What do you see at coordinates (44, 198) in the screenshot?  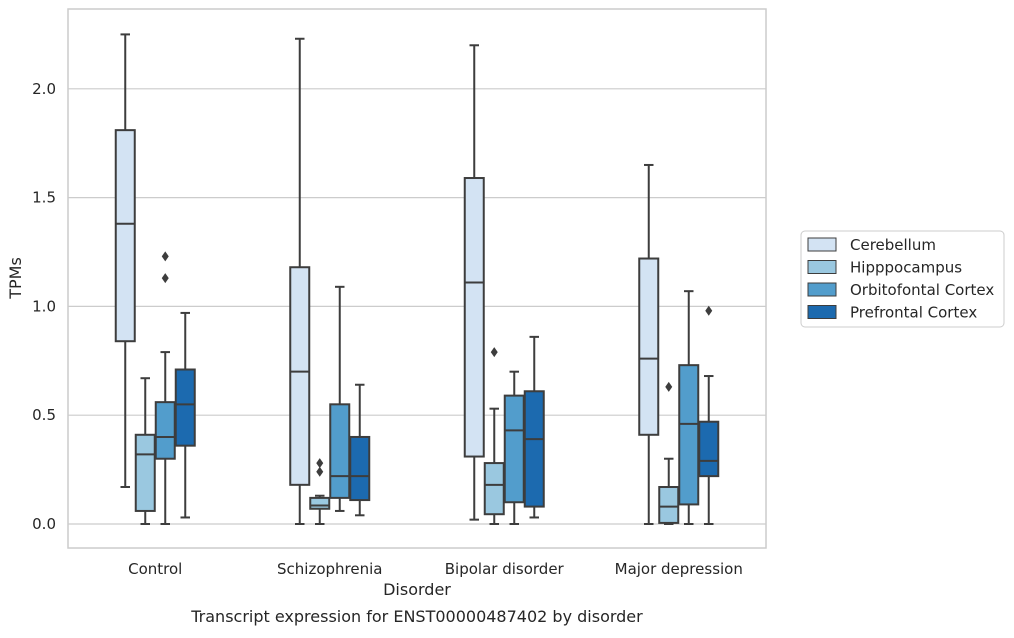 I see `y-tick-label: 1.5` at bounding box center [44, 198].